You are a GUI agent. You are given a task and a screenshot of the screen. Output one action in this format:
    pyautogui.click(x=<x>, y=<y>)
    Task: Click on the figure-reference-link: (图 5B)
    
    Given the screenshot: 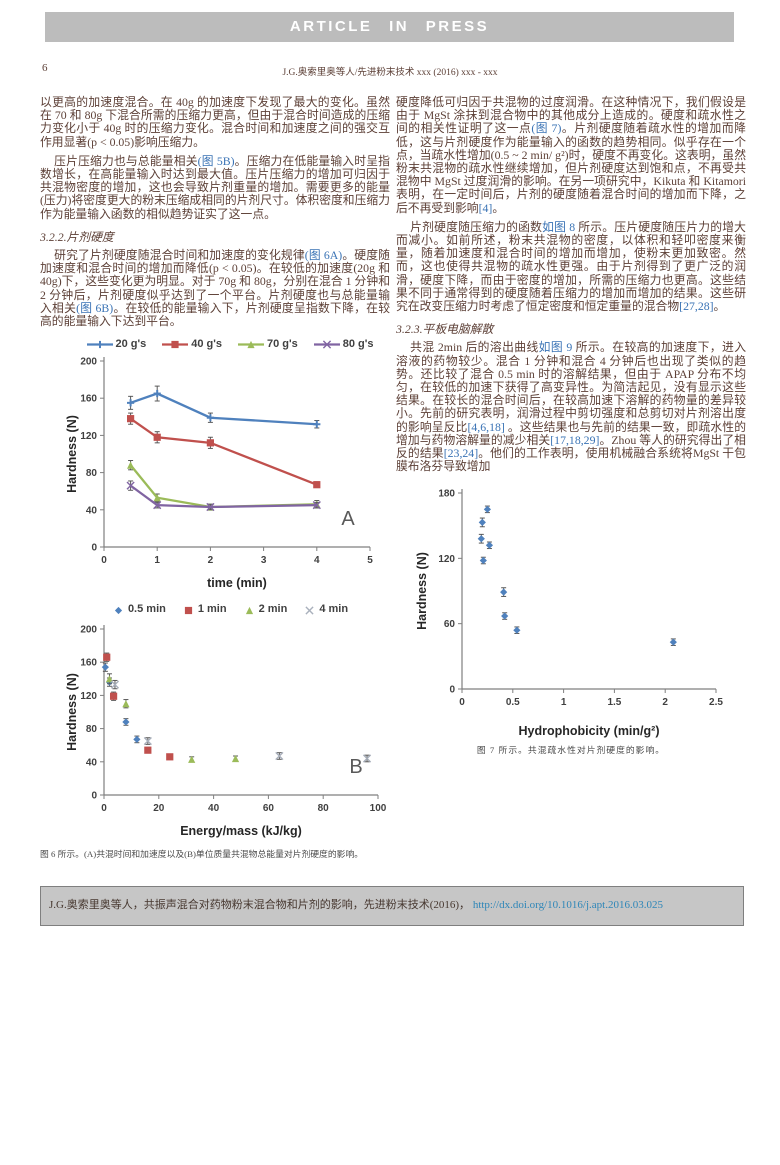 What is the action you would take?
    pyautogui.click(x=216, y=160)
    